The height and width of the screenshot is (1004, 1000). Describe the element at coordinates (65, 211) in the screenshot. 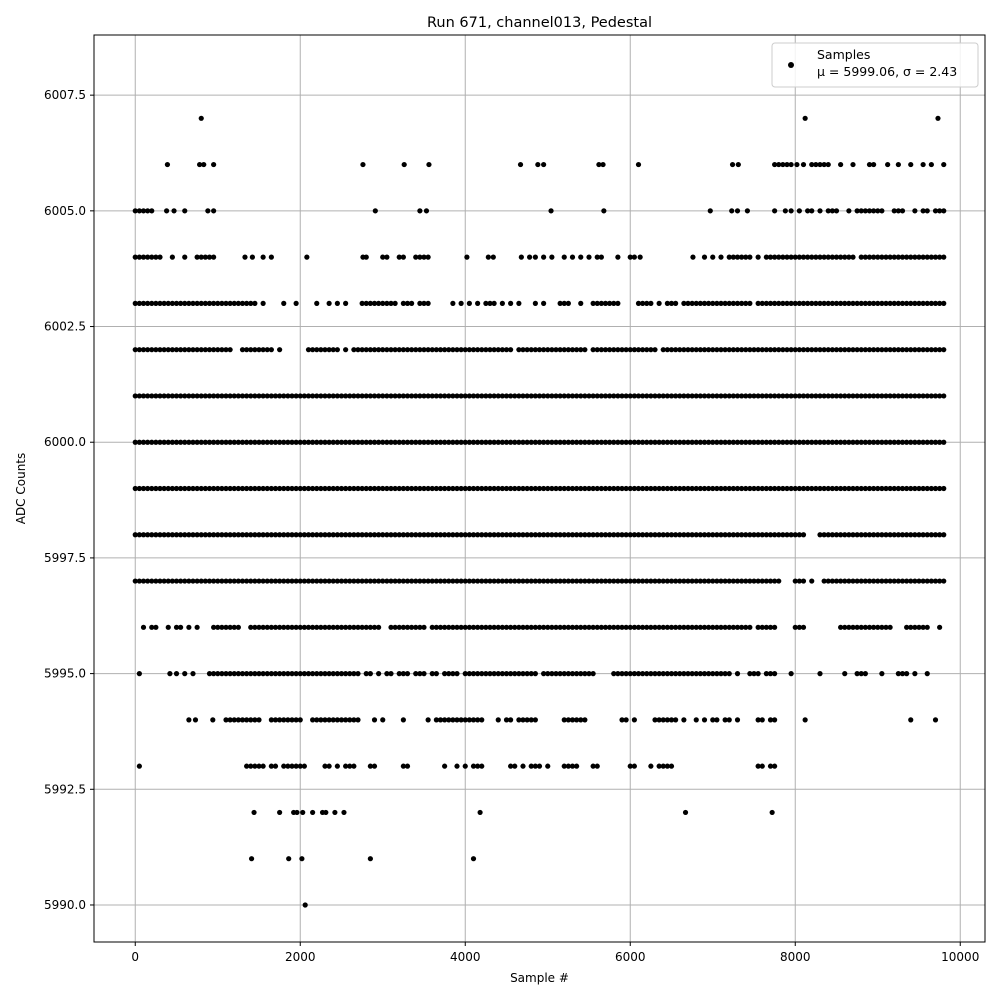

I see `y-tick-label: 6005.0` at that location.